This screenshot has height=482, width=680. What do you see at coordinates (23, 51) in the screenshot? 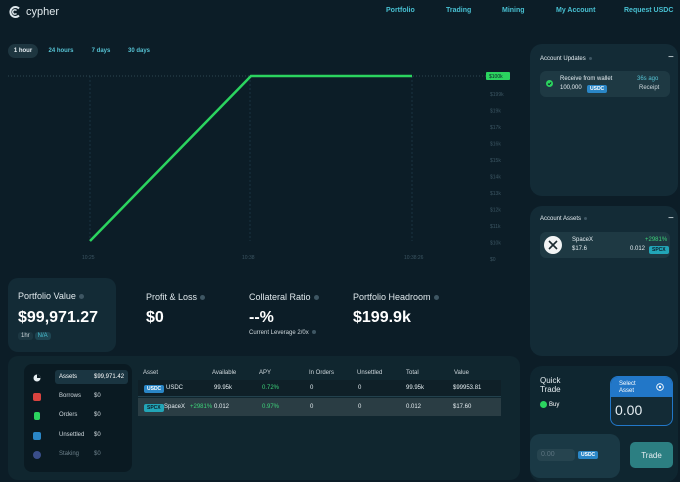
I see `tab-1-hour: 1 hour` at bounding box center [23, 51].